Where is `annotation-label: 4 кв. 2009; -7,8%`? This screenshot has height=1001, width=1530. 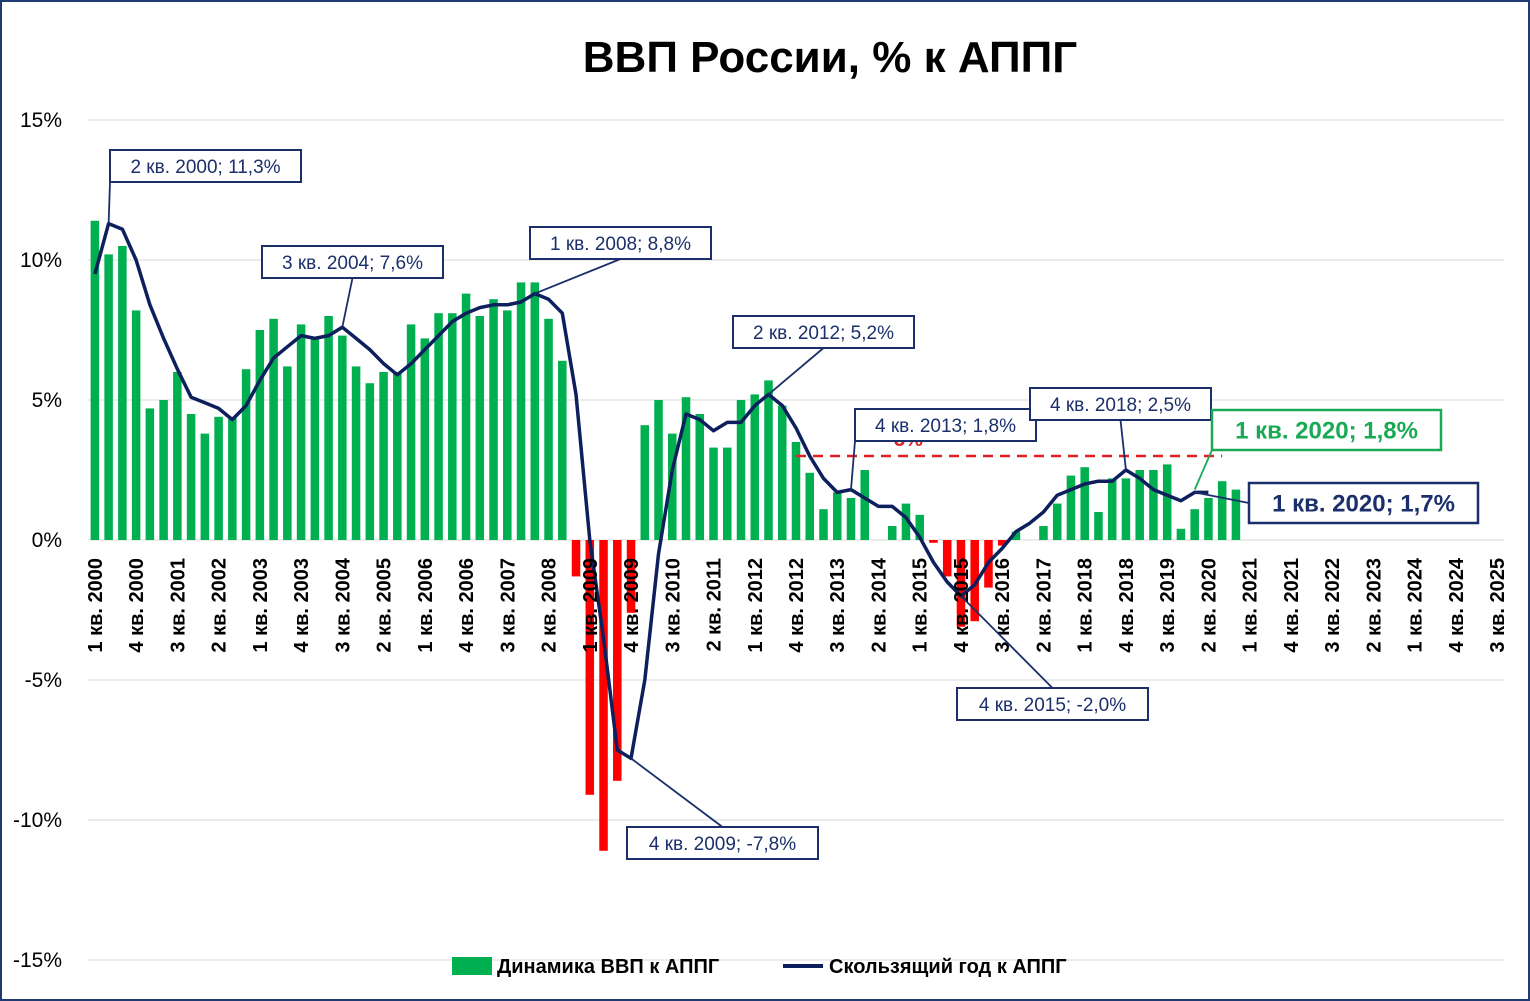 annotation-label: 4 кв. 2009; -7,8% is located at coordinates (722, 844).